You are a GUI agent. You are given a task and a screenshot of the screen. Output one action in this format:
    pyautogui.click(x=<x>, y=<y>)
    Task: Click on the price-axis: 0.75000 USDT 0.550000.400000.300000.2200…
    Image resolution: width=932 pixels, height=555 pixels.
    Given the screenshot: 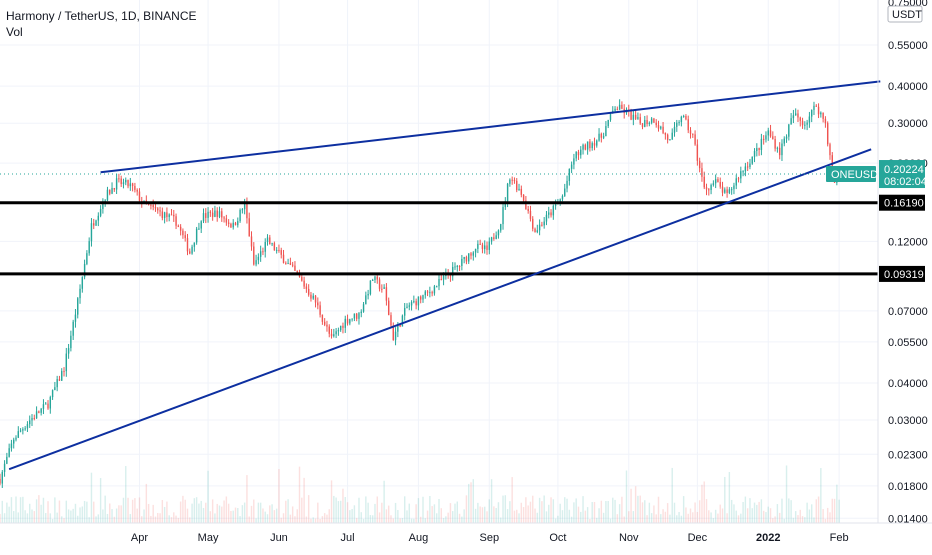 What is the action you would take?
    pyautogui.click(x=902, y=262)
    